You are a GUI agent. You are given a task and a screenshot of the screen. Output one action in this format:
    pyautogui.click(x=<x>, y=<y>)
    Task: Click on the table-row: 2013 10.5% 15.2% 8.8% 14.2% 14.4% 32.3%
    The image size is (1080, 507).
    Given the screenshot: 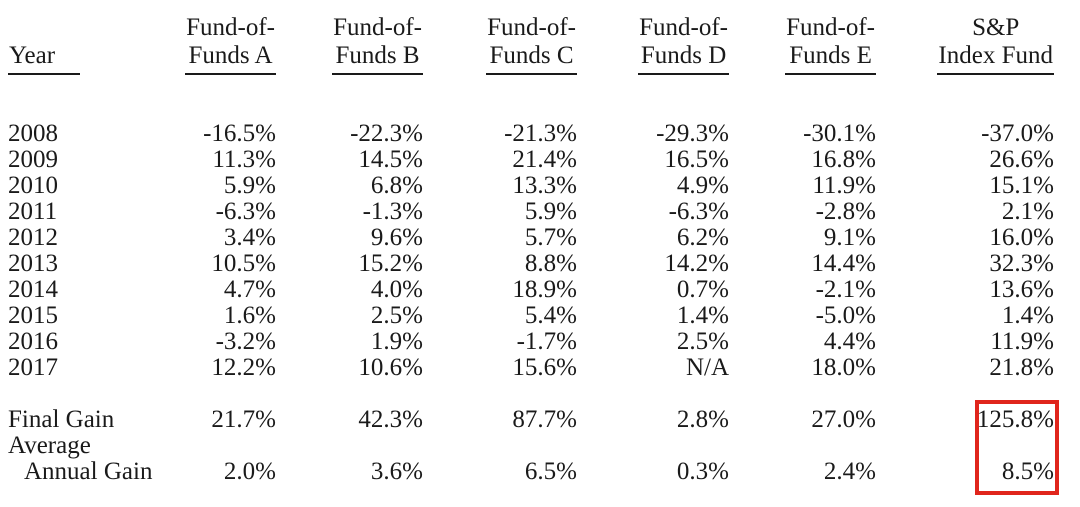 What is the action you would take?
    pyautogui.click(x=533, y=264)
    